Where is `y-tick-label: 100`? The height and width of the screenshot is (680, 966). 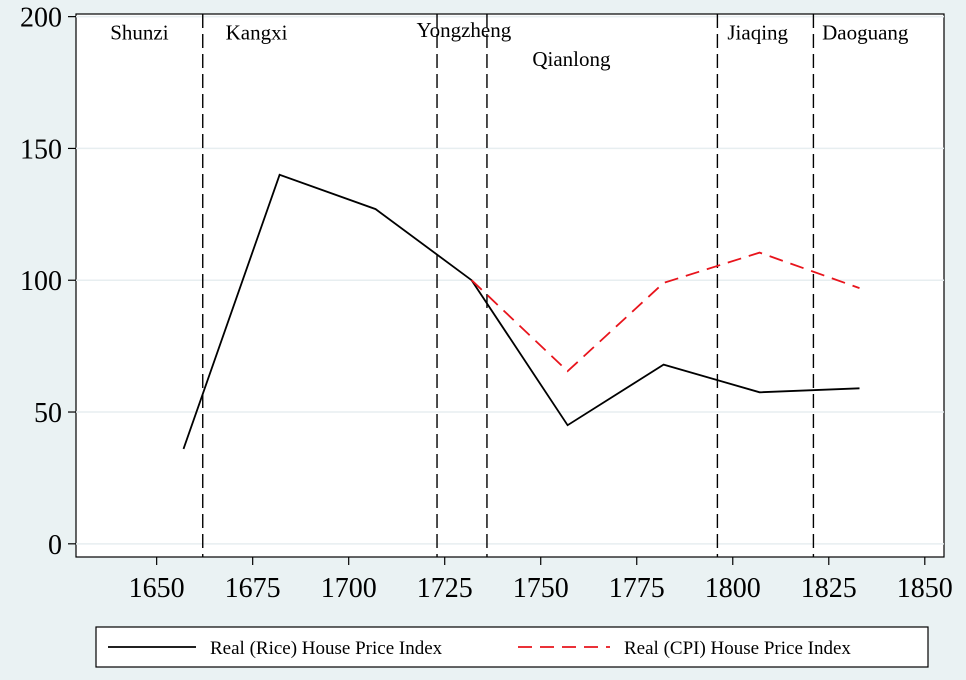 y-tick-label: 100 is located at coordinates (41, 281).